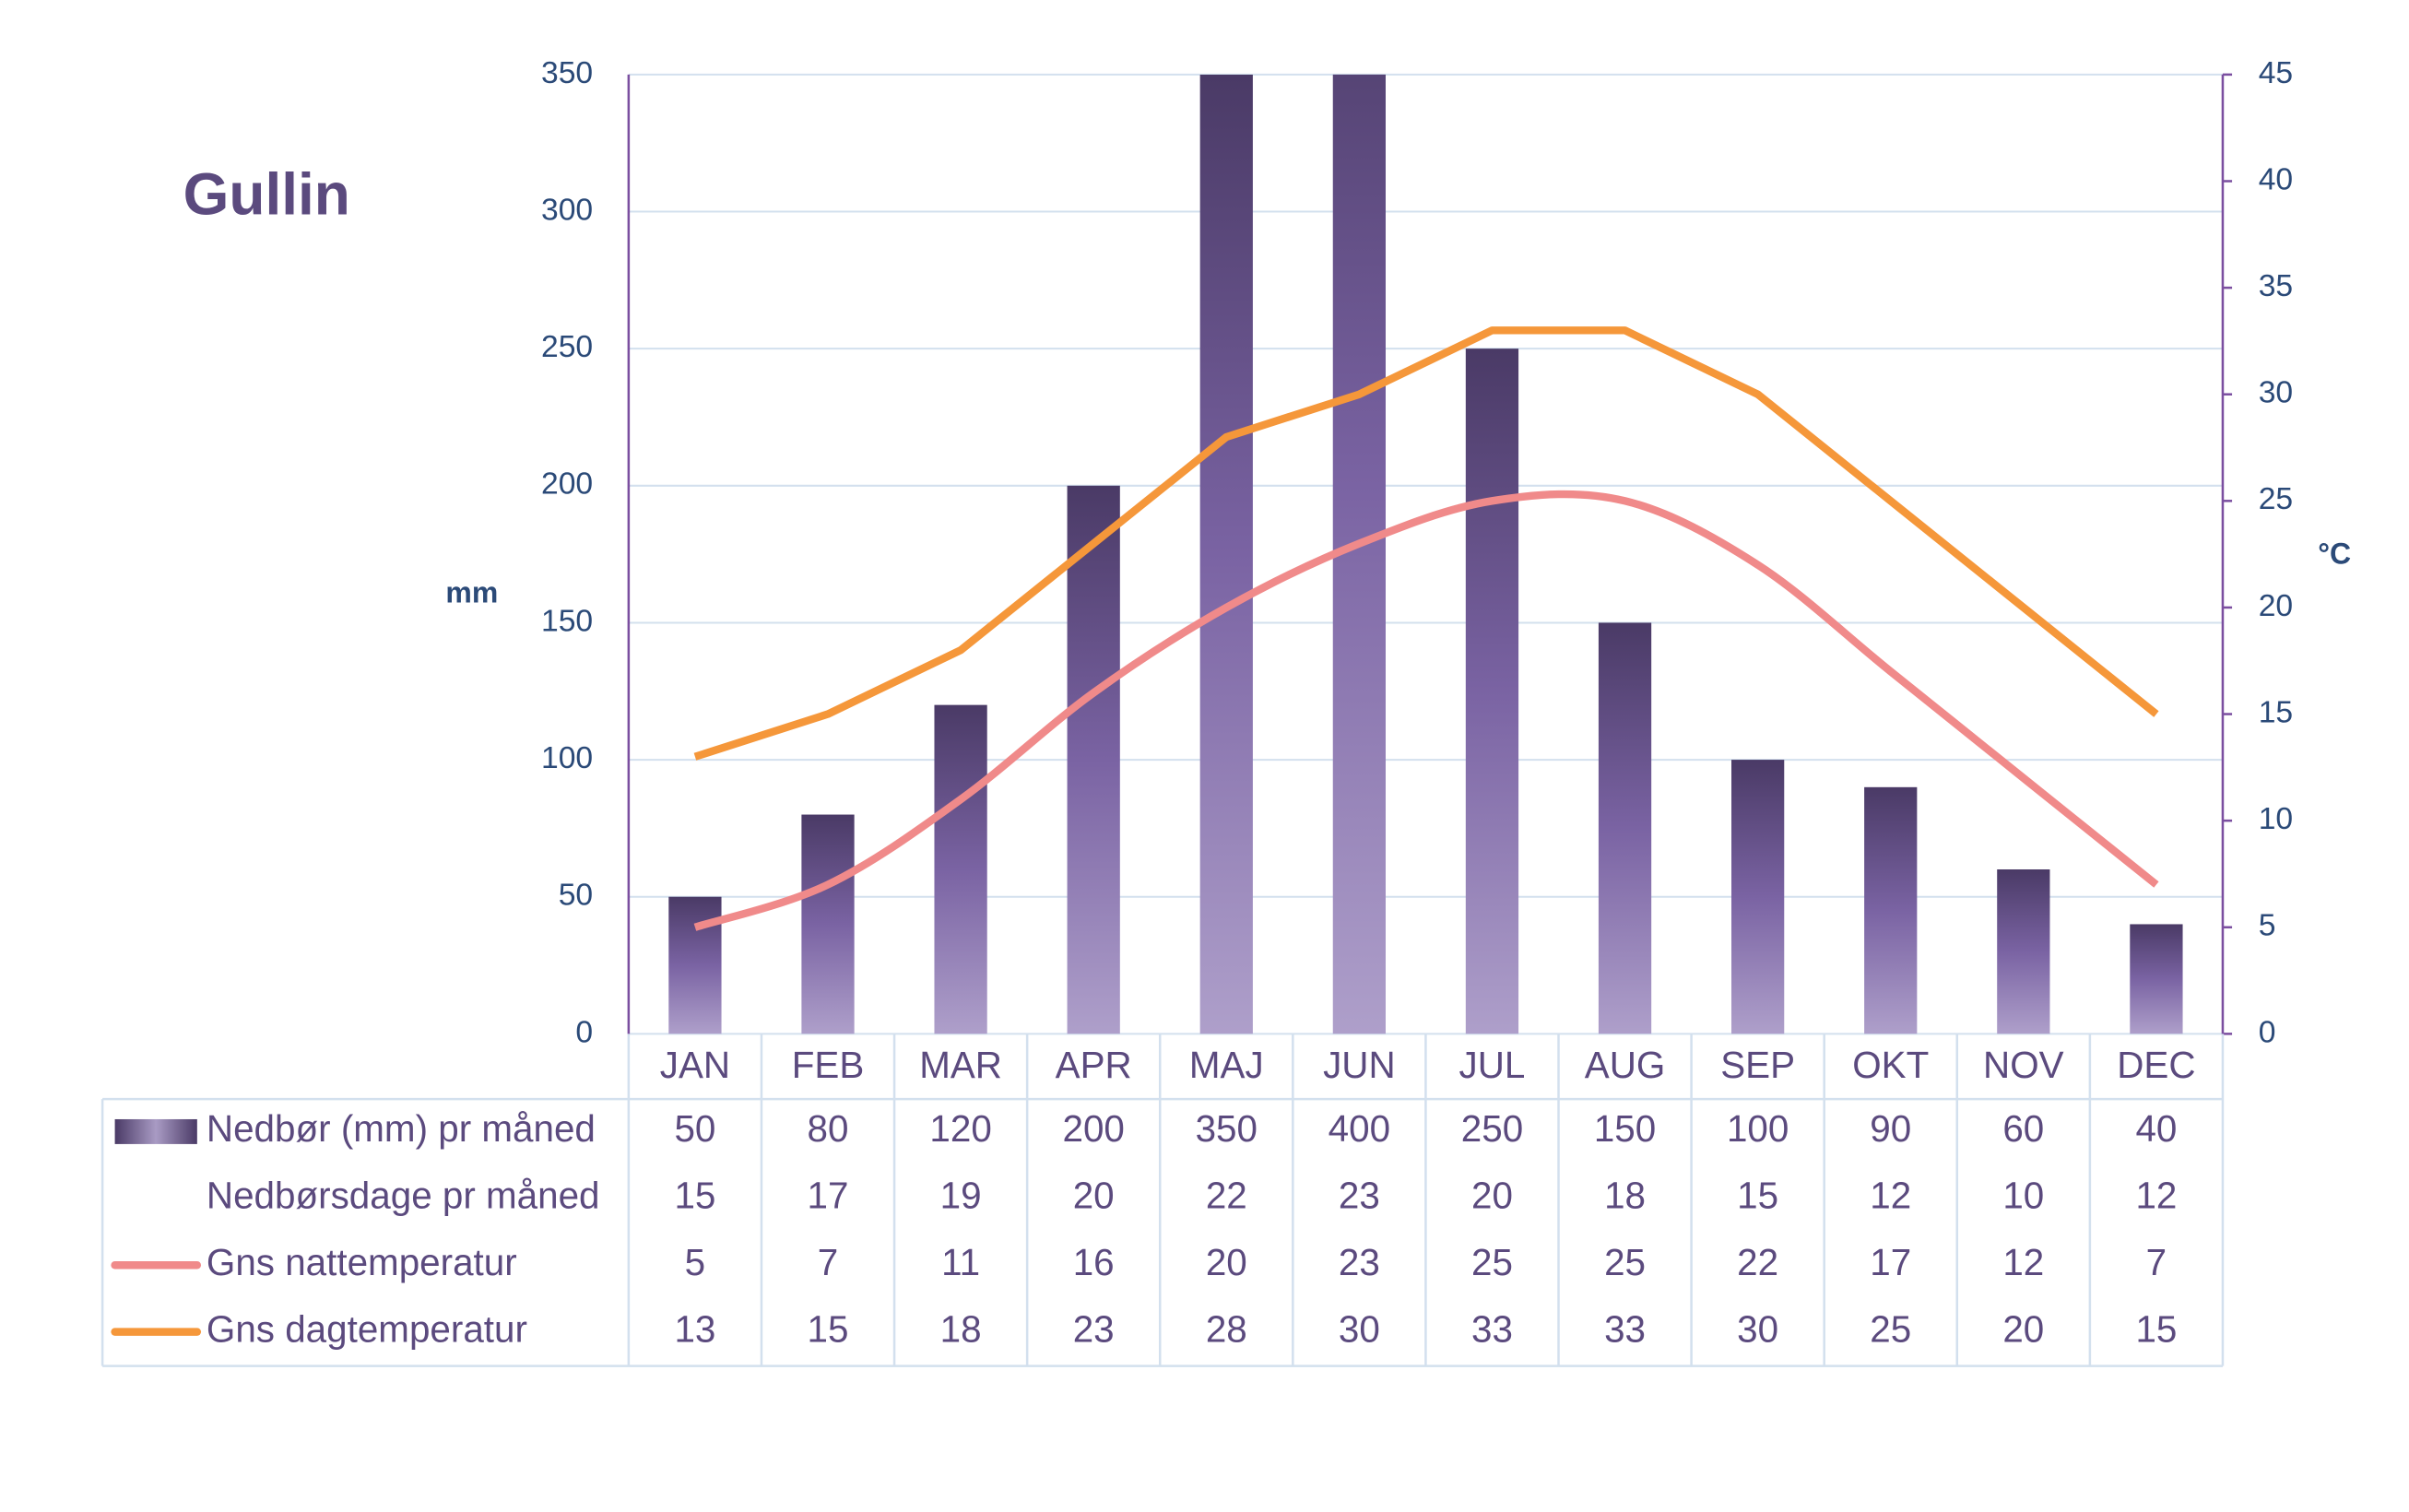 Image resolution: width=2409 pixels, height=1512 pixels. I want to click on y2-tick-label: 35, so click(2276, 286).